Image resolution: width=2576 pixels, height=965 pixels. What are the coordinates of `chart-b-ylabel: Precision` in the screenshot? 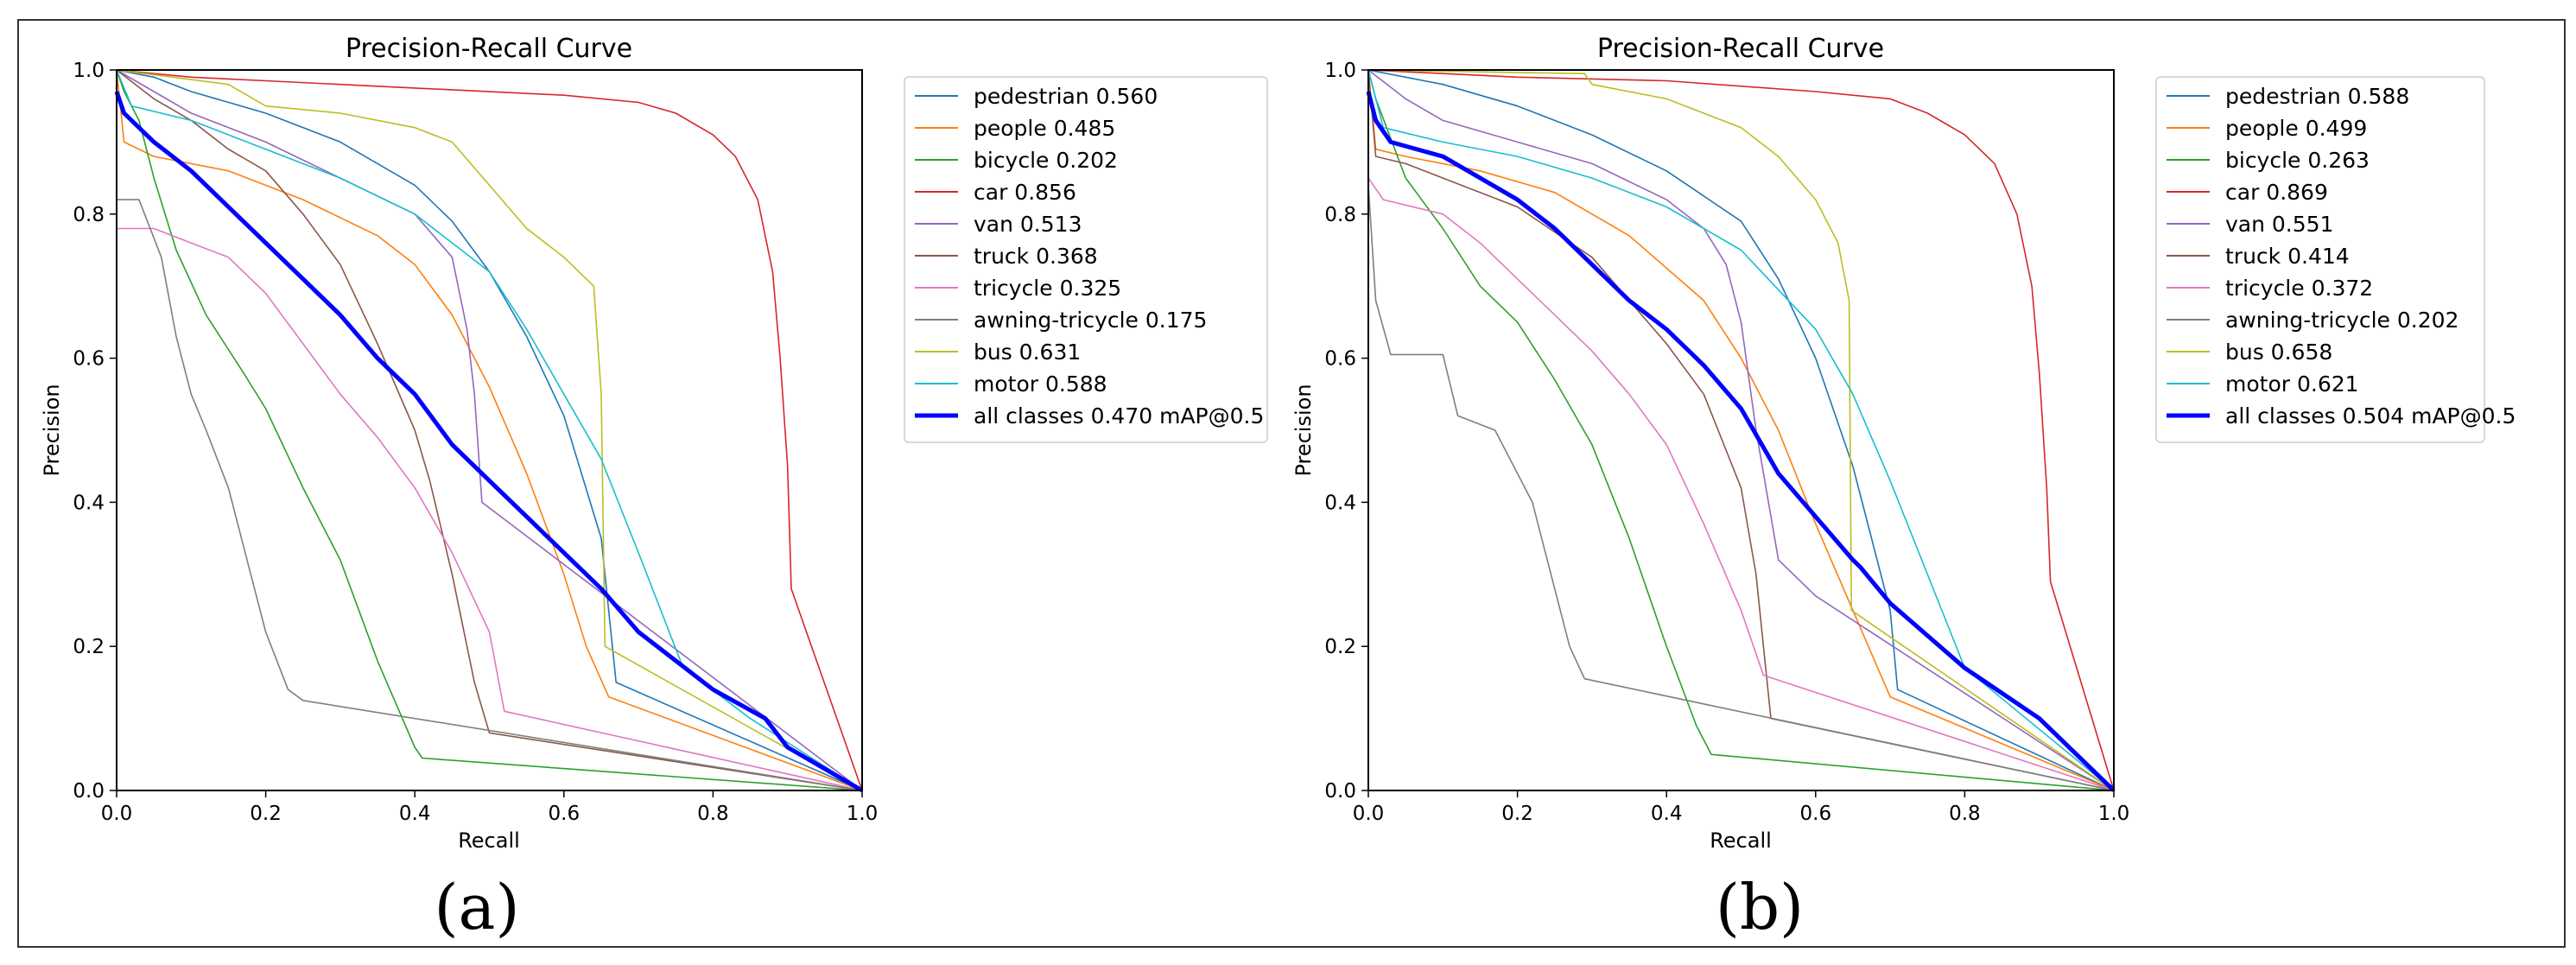 It's located at (1303, 430).